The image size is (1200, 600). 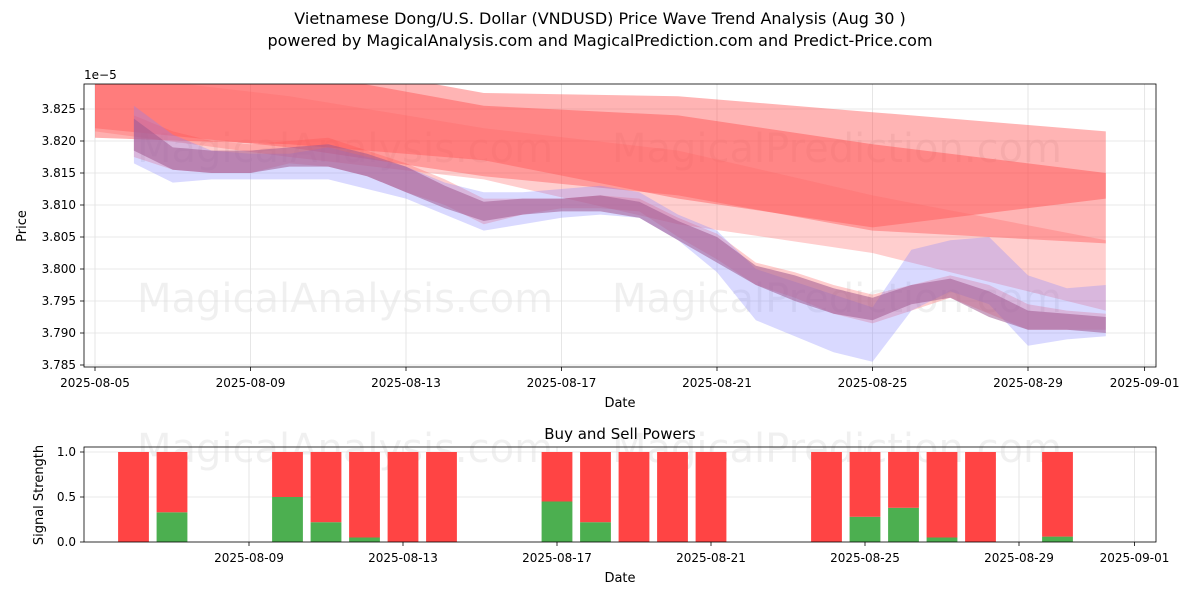 I want to click on power-x-tick-label: 2025-08-21, so click(x=711, y=558).